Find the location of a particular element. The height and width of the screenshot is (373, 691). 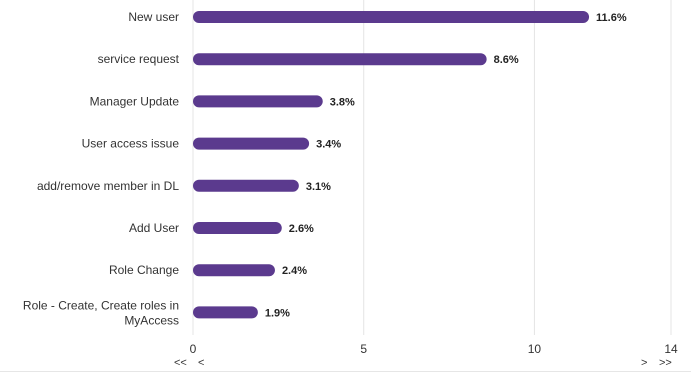

category-label: add/remove member in DL is located at coordinates (108, 186).